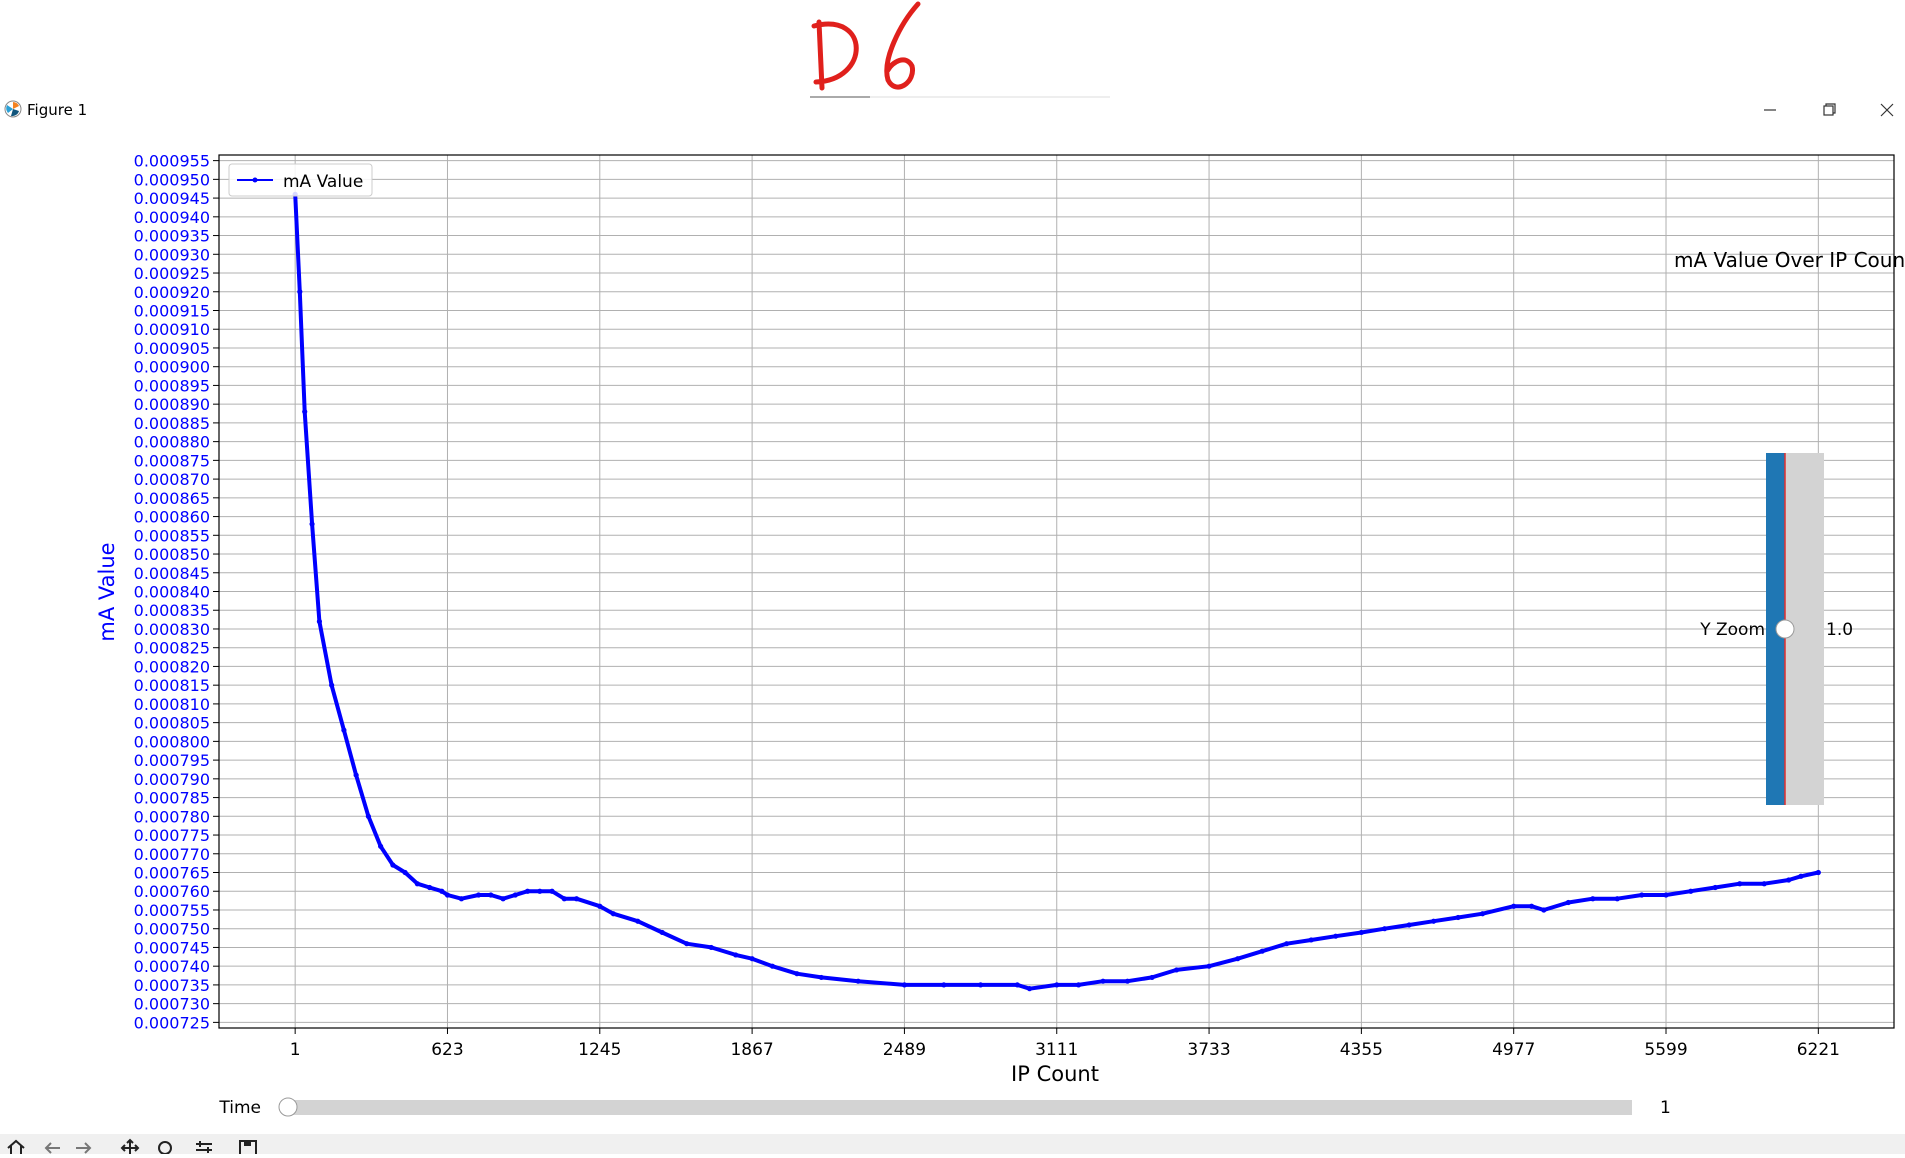  I want to click on y-tick-label: 0.000795, so click(172, 760).